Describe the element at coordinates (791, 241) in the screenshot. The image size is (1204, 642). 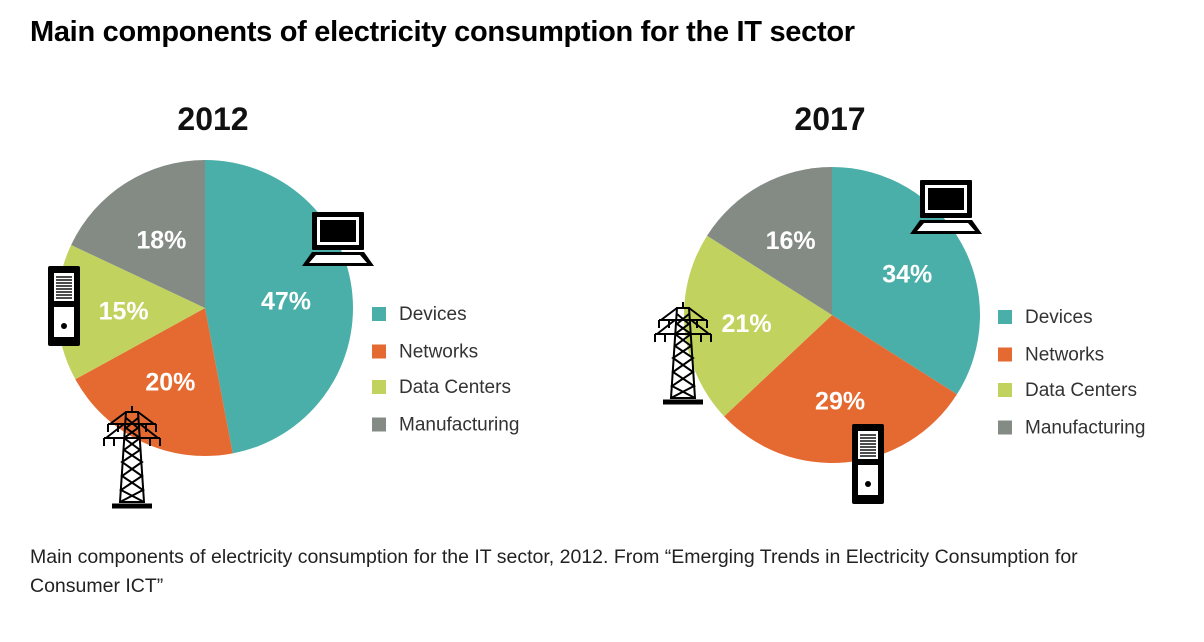
I see `data-label-manufacturing: 16%` at that location.